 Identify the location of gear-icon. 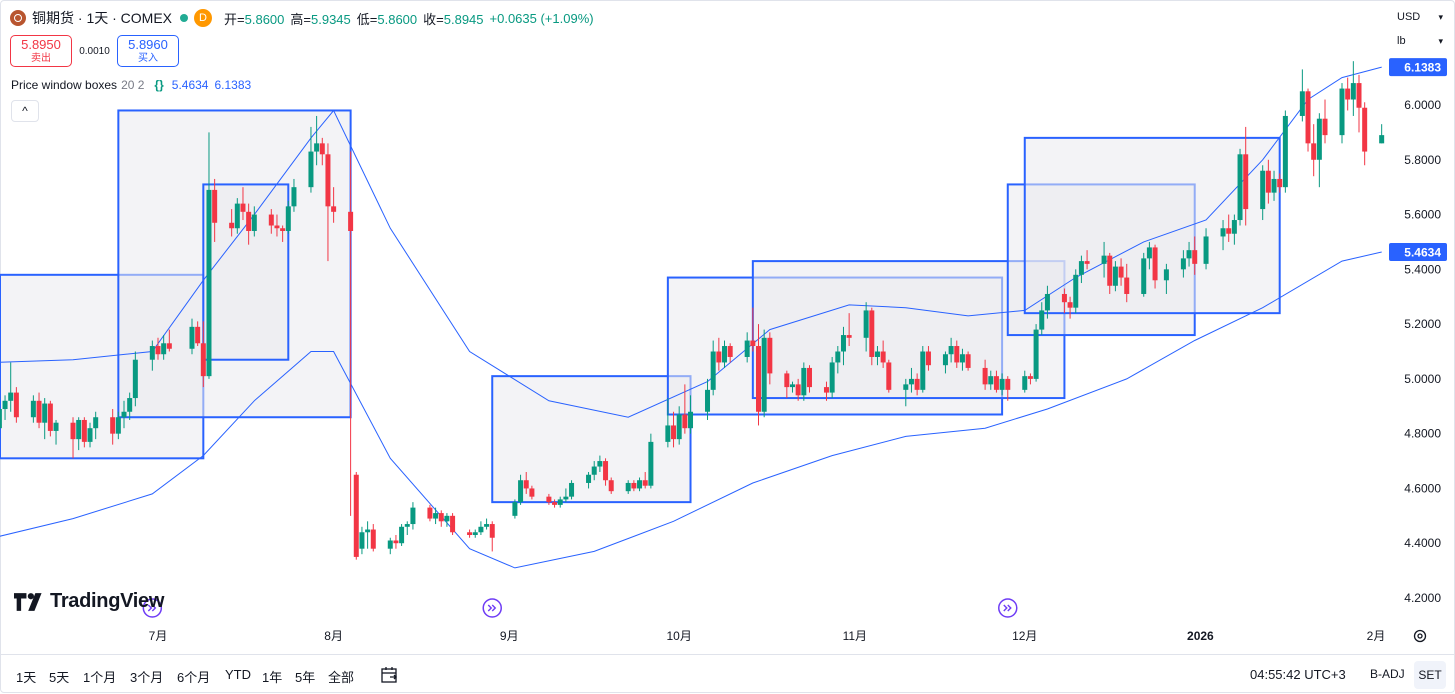
(1420, 636).